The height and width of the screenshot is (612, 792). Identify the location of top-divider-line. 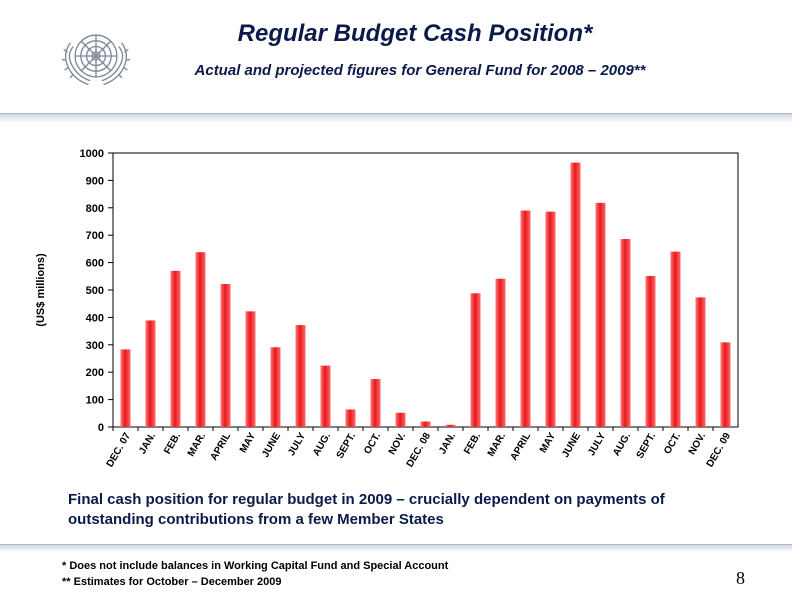
(396, 113).